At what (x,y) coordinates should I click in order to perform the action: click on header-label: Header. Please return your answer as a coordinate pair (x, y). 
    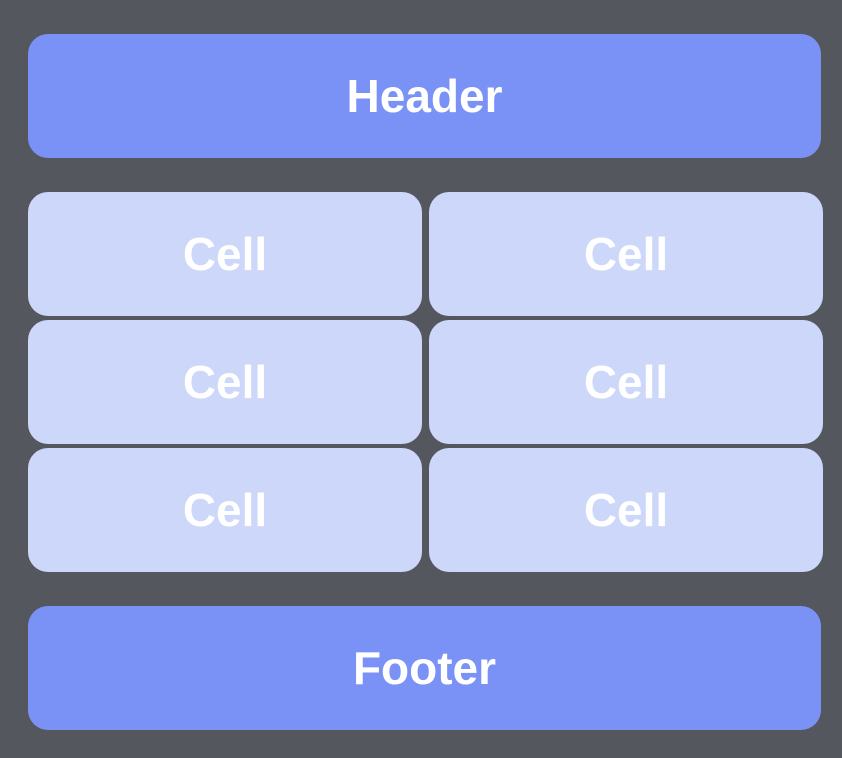
    Looking at the image, I should click on (424, 96).